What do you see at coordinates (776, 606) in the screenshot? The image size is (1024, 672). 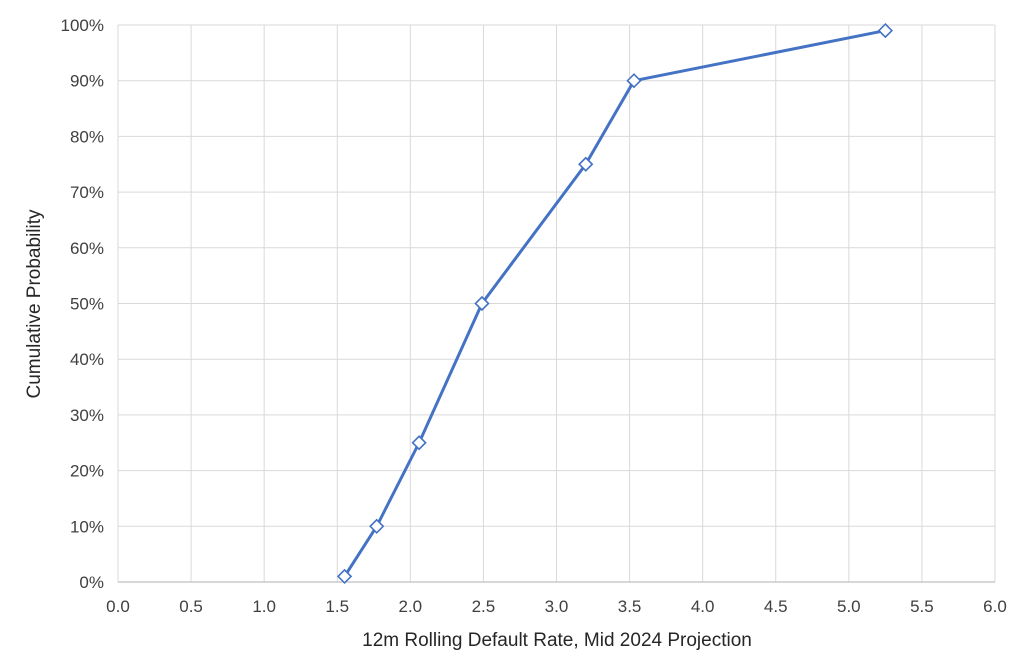 I see `x-tick-label: 4.5` at bounding box center [776, 606].